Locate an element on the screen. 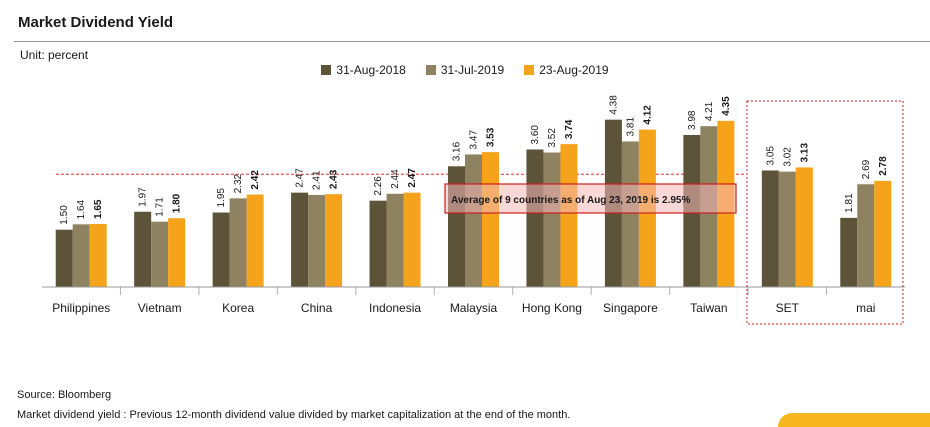 The image size is (930, 427). legend-item-series-2: 31-Jul-2019 is located at coordinates (465, 70).